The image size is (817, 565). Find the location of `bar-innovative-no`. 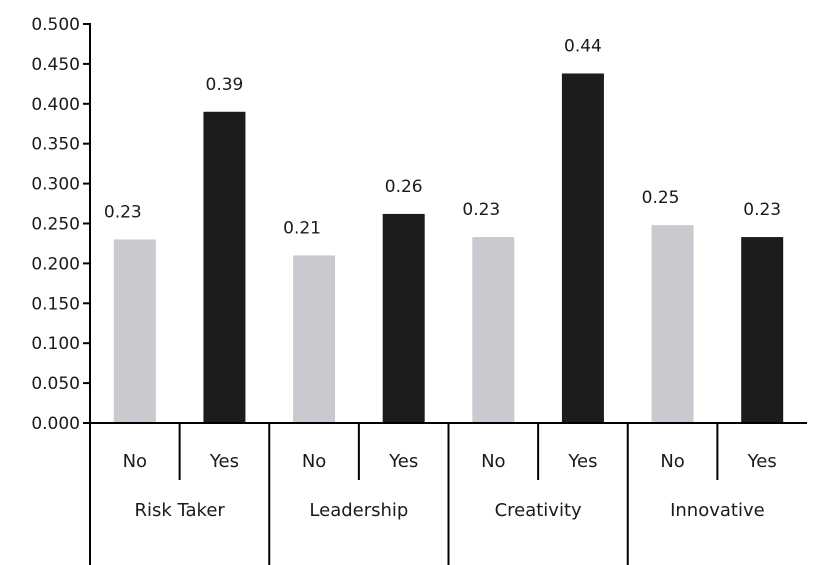

bar-innovative-no is located at coordinates (672, 324).